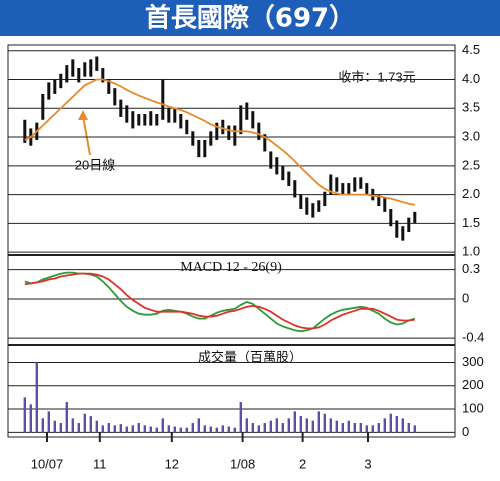 Image resolution: width=500 pixels, height=481 pixels. What do you see at coordinates (367, 463) in the screenshot?
I see `x-tick-label: 3` at bounding box center [367, 463].